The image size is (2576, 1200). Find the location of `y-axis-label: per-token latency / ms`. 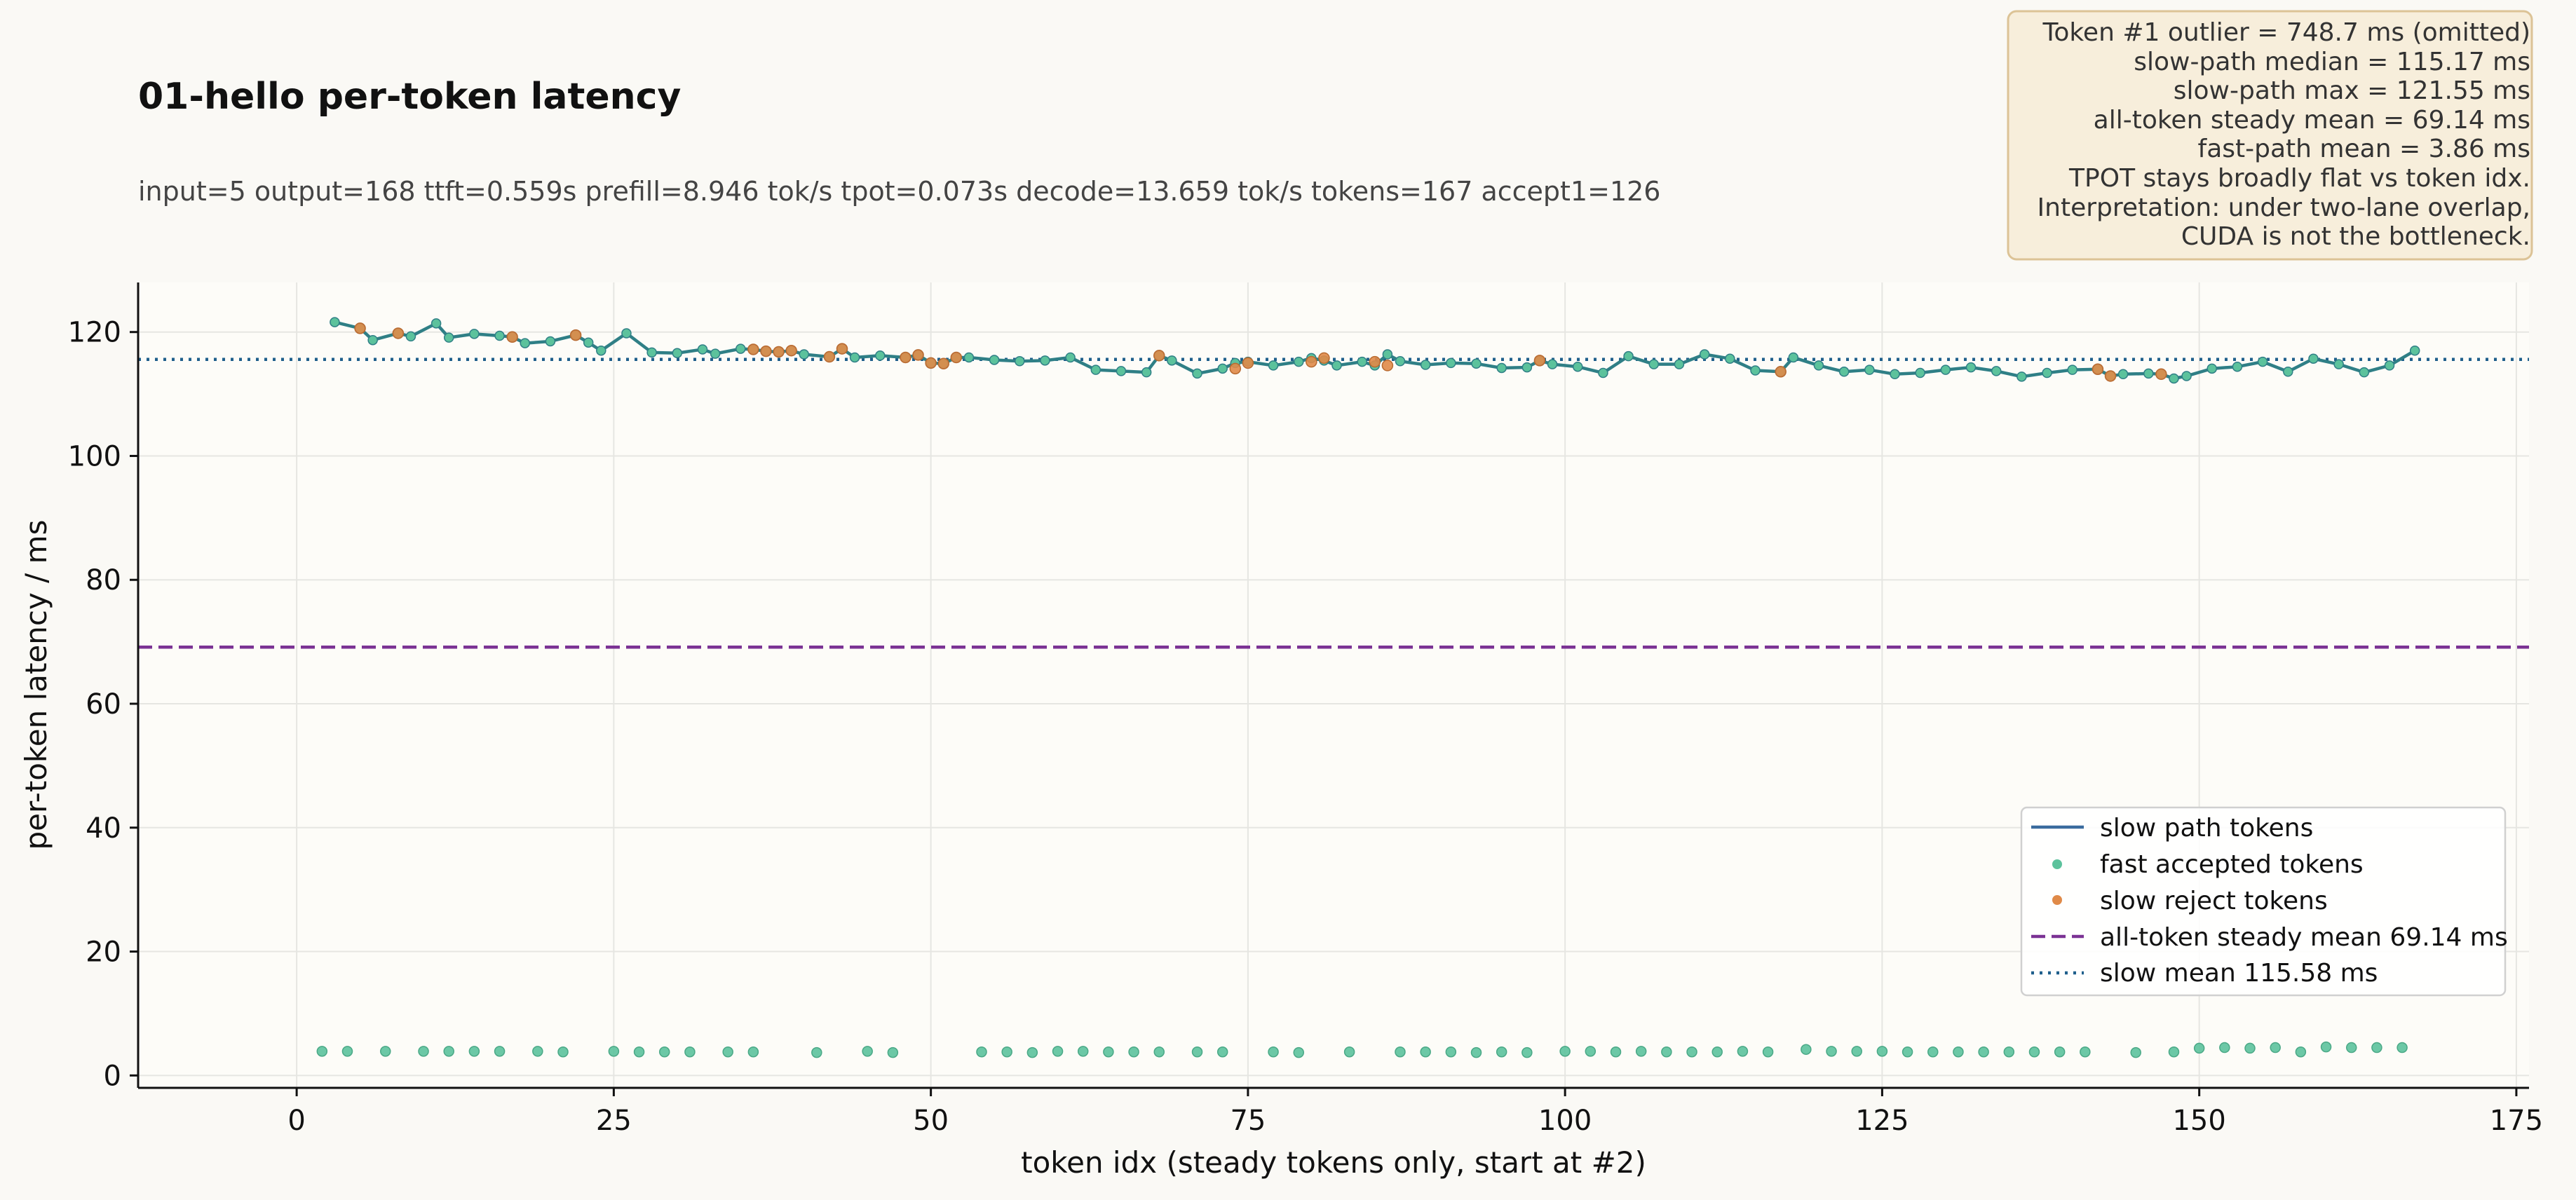

y-axis-label: per-token latency / ms is located at coordinates (36, 685).